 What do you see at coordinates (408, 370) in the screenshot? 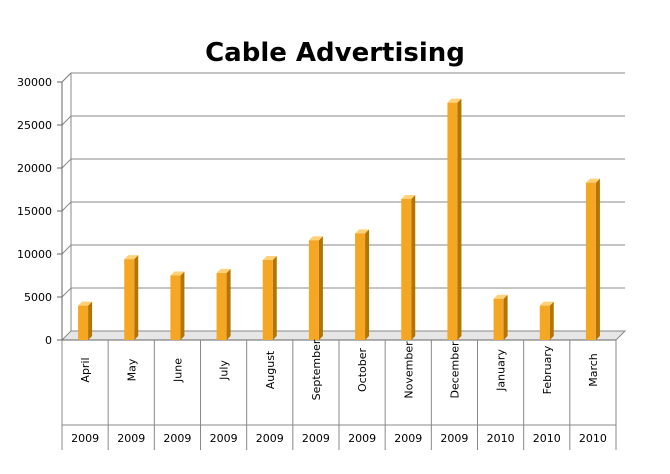
I see `x-tick-label: November` at bounding box center [408, 370].